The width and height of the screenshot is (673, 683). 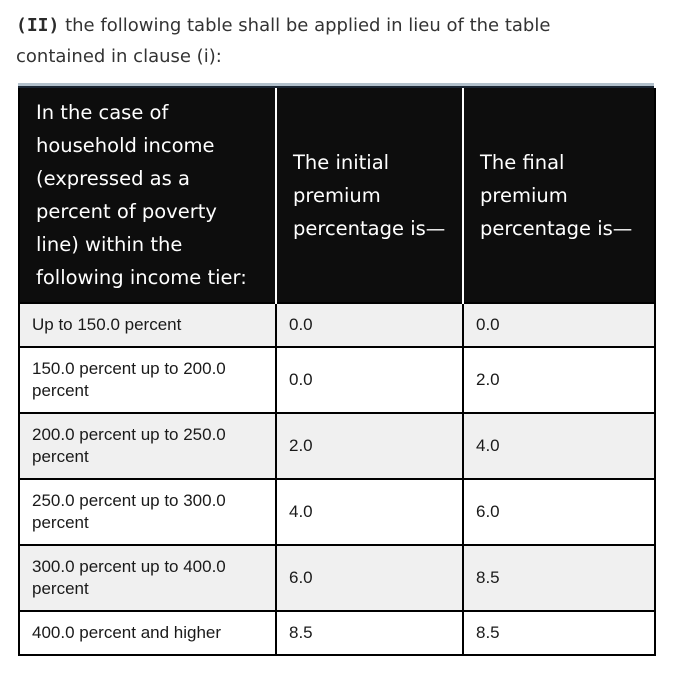 What do you see at coordinates (147, 633) in the screenshot?
I see `tier-cell: 400.0 percent and higher` at bounding box center [147, 633].